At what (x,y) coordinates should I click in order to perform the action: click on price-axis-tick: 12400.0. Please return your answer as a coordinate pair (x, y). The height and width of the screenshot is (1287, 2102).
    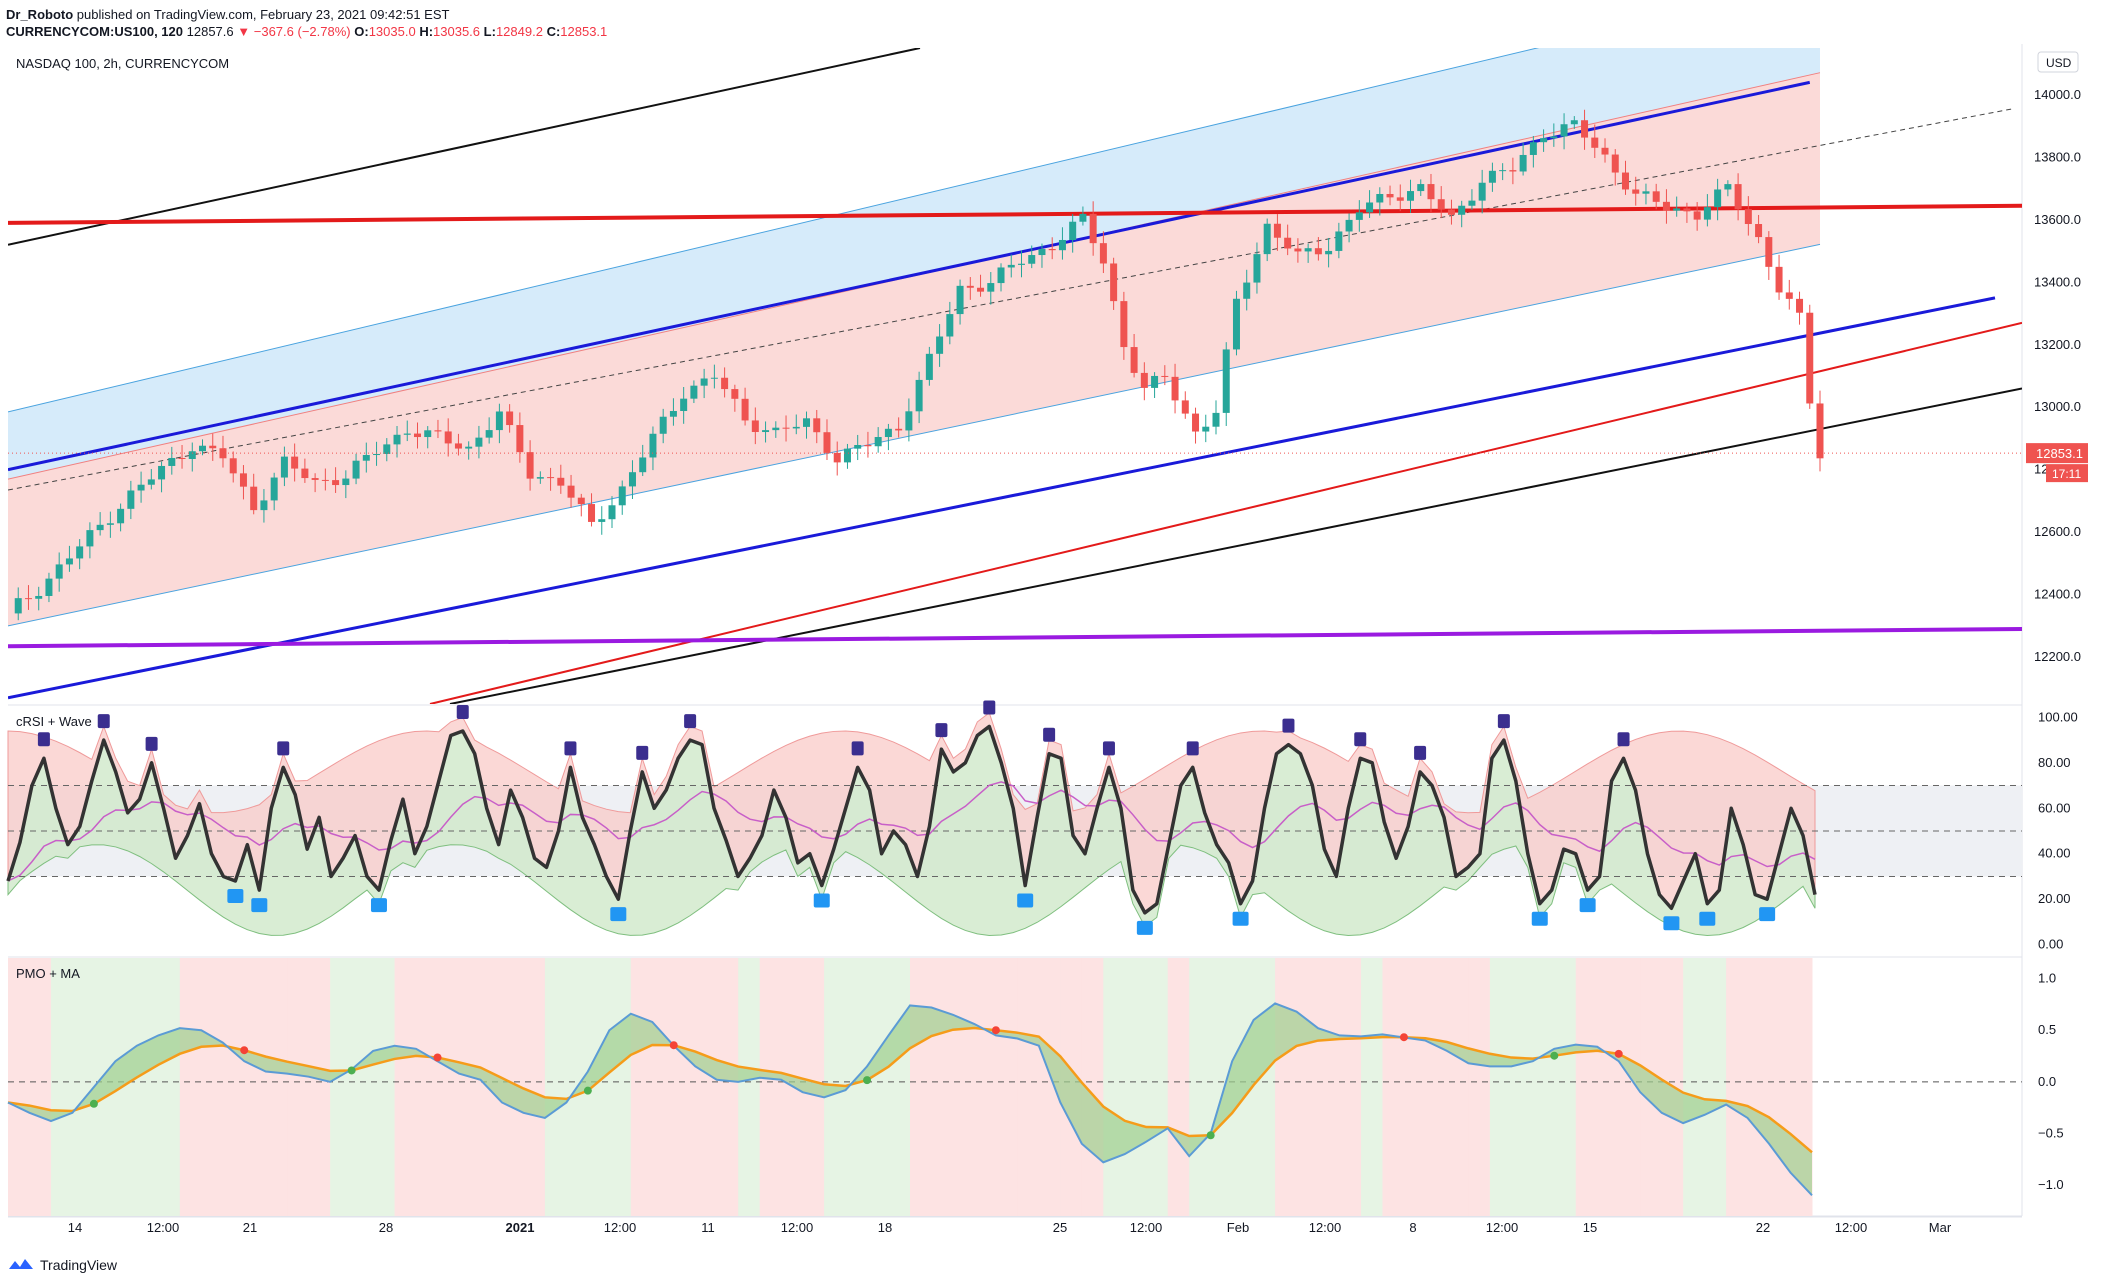
    Looking at the image, I should click on (2057, 594).